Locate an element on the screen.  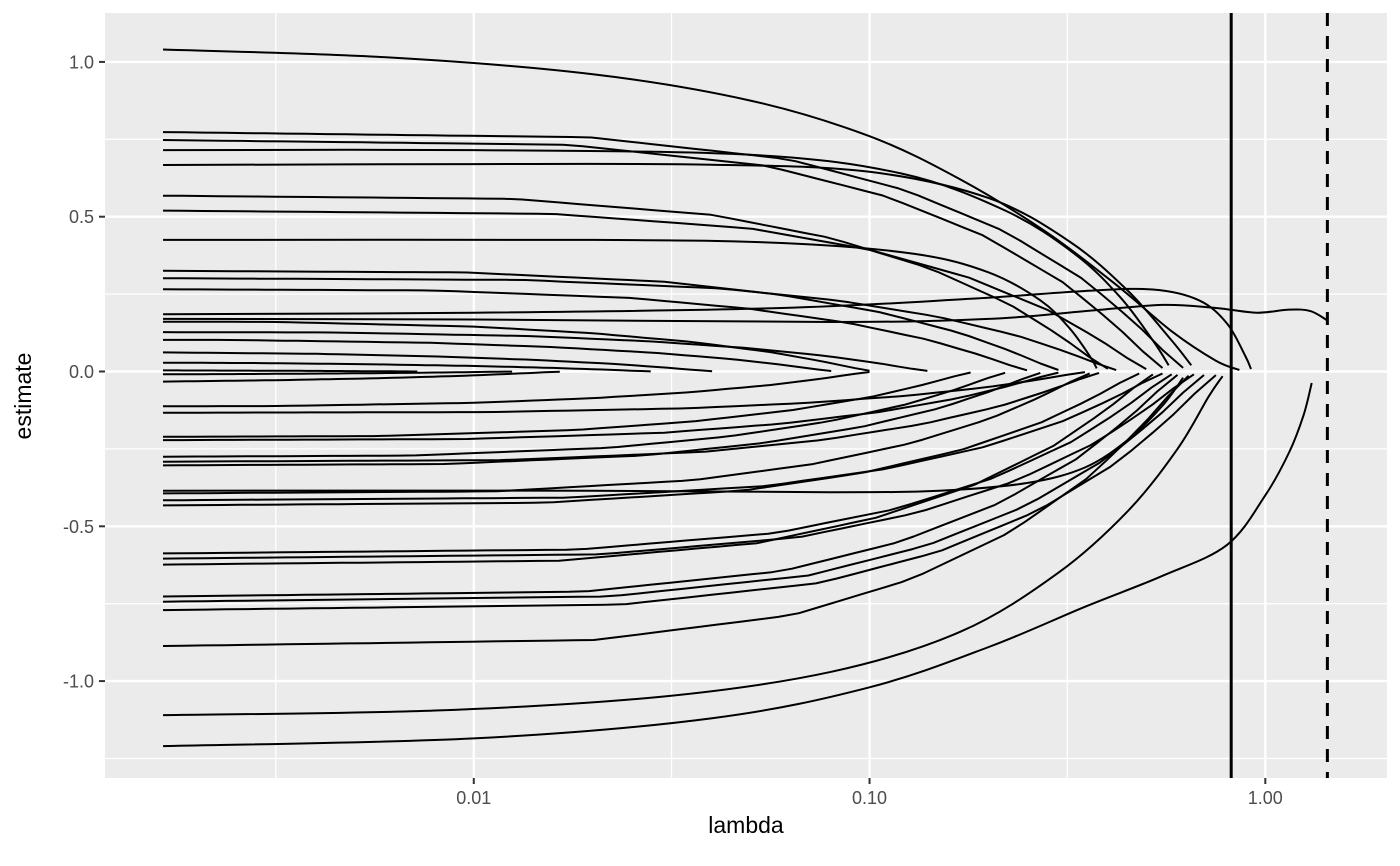
y-tick-label: 1.0 is located at coordinates (81, 62).